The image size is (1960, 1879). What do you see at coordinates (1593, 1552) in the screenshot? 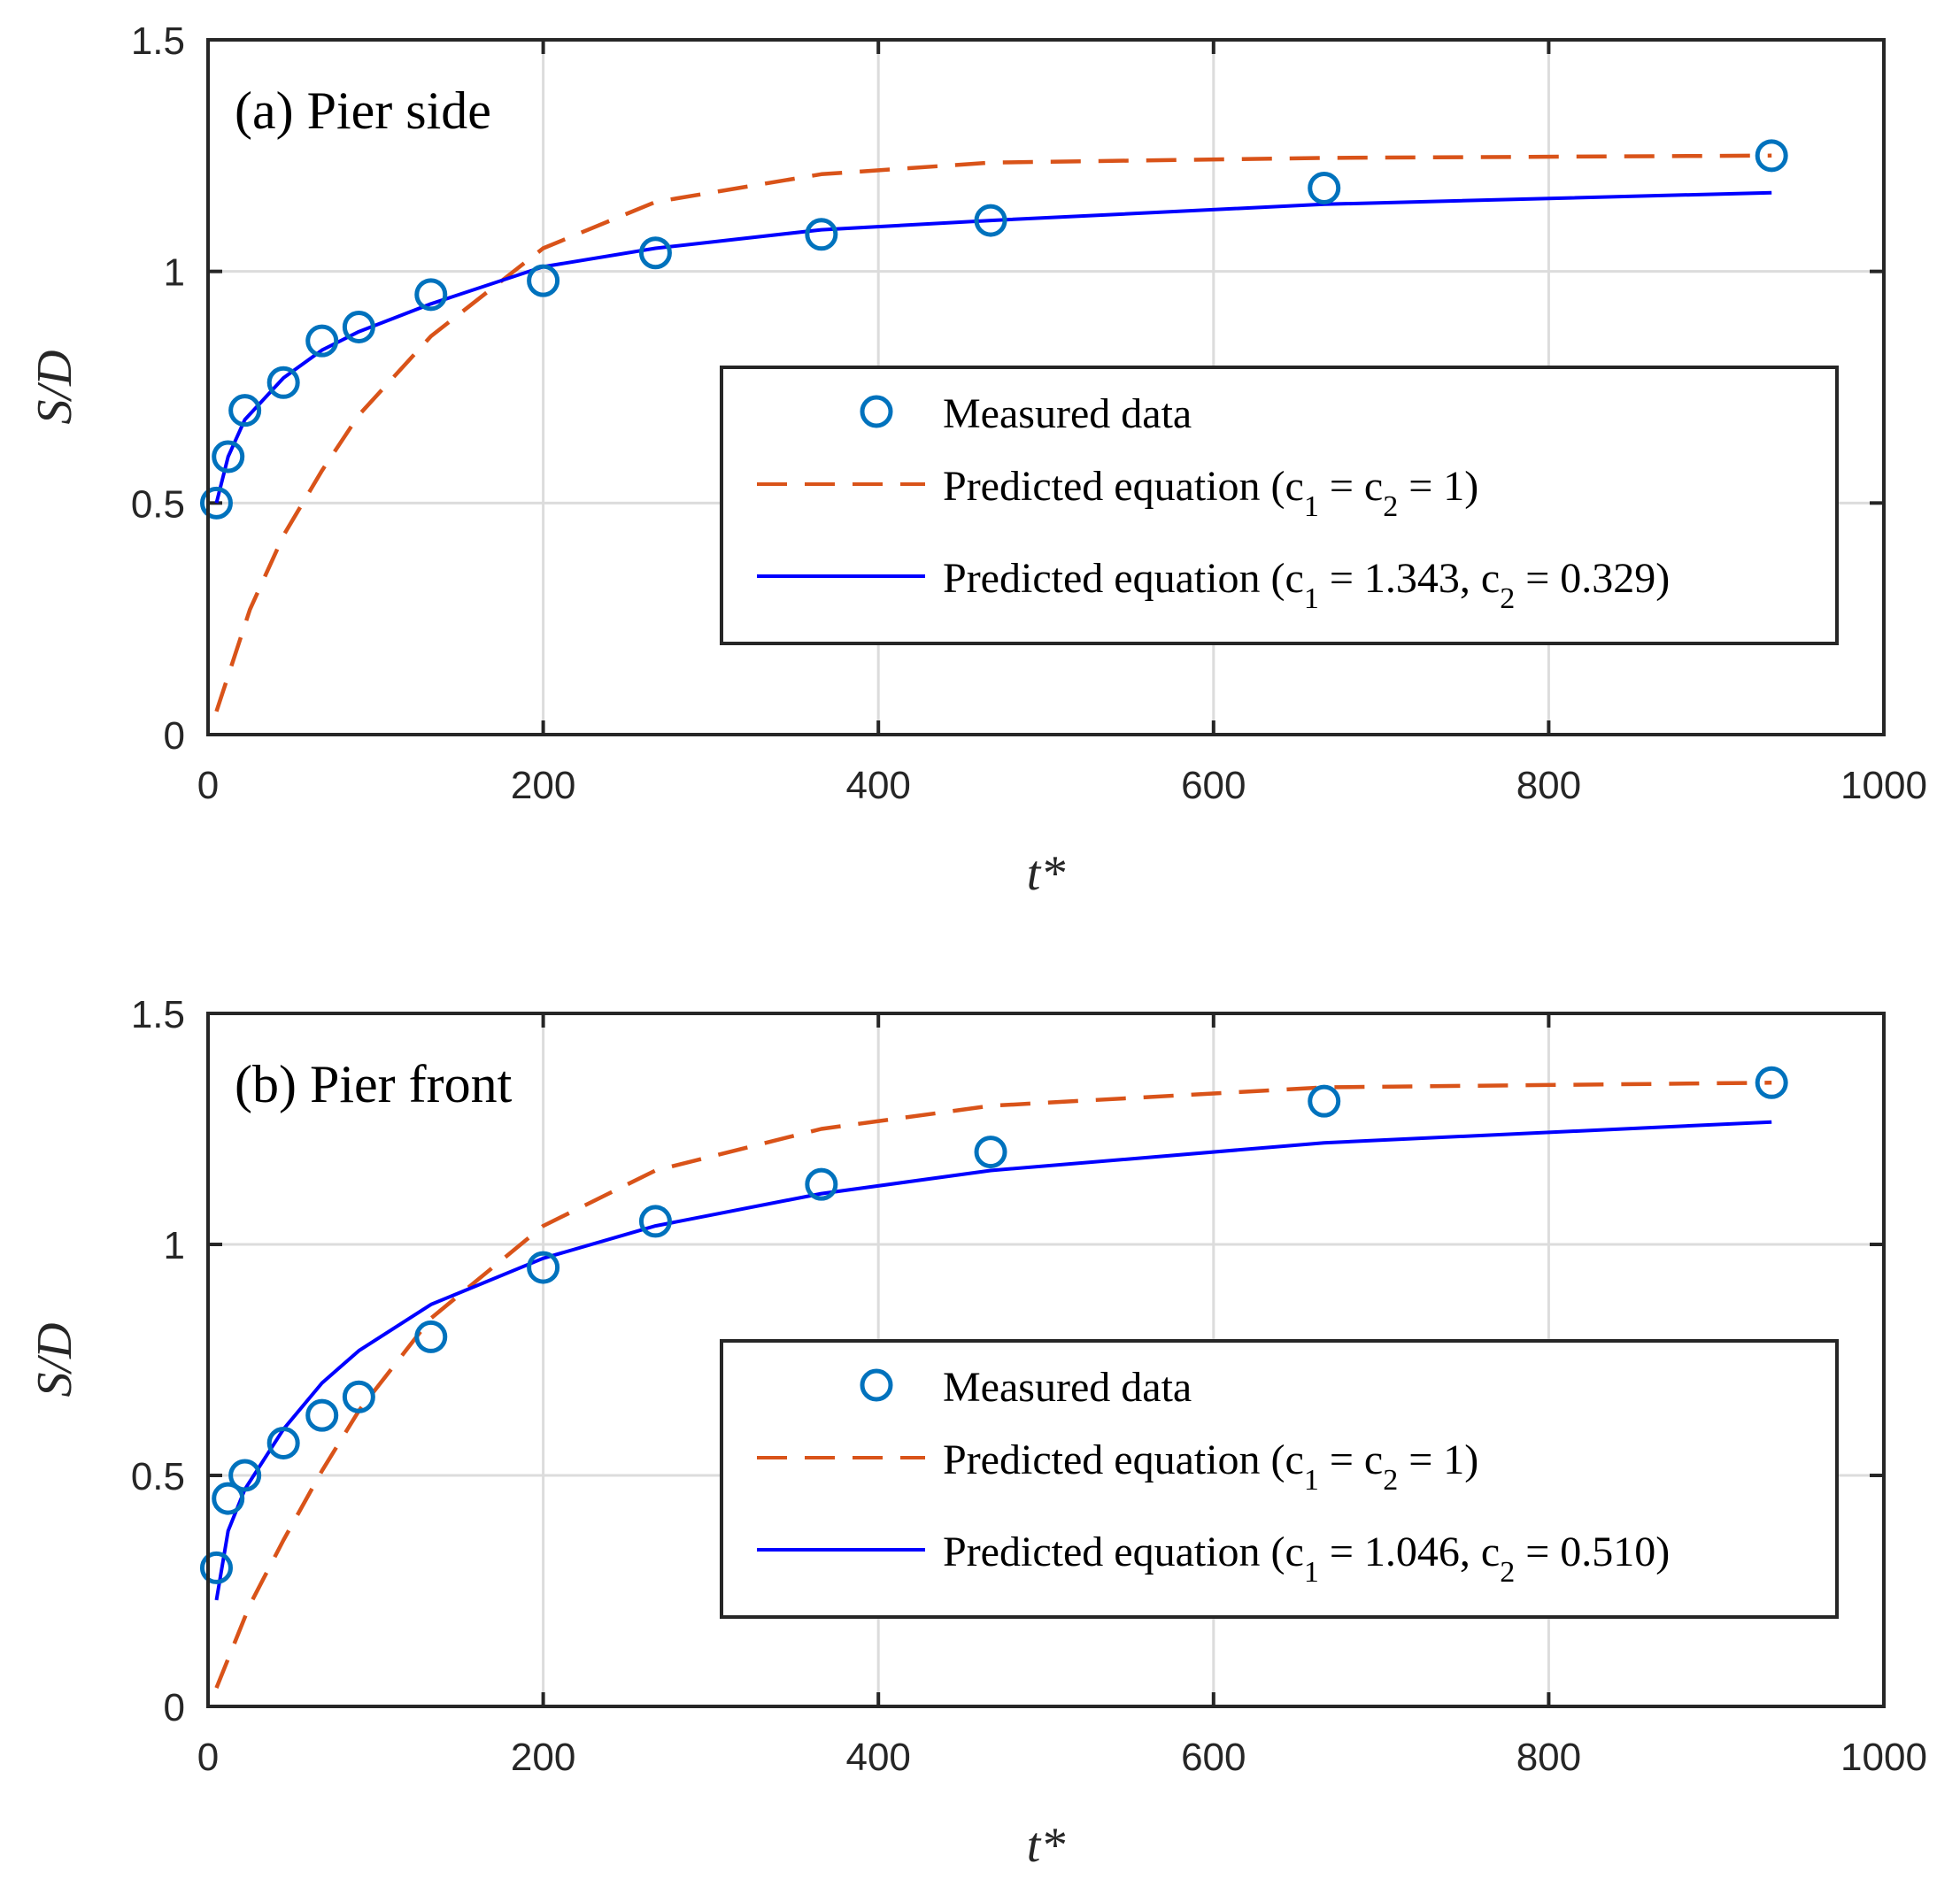
I see `legend-label-part: = 0.510)` at bounding box center [1593, 1552].